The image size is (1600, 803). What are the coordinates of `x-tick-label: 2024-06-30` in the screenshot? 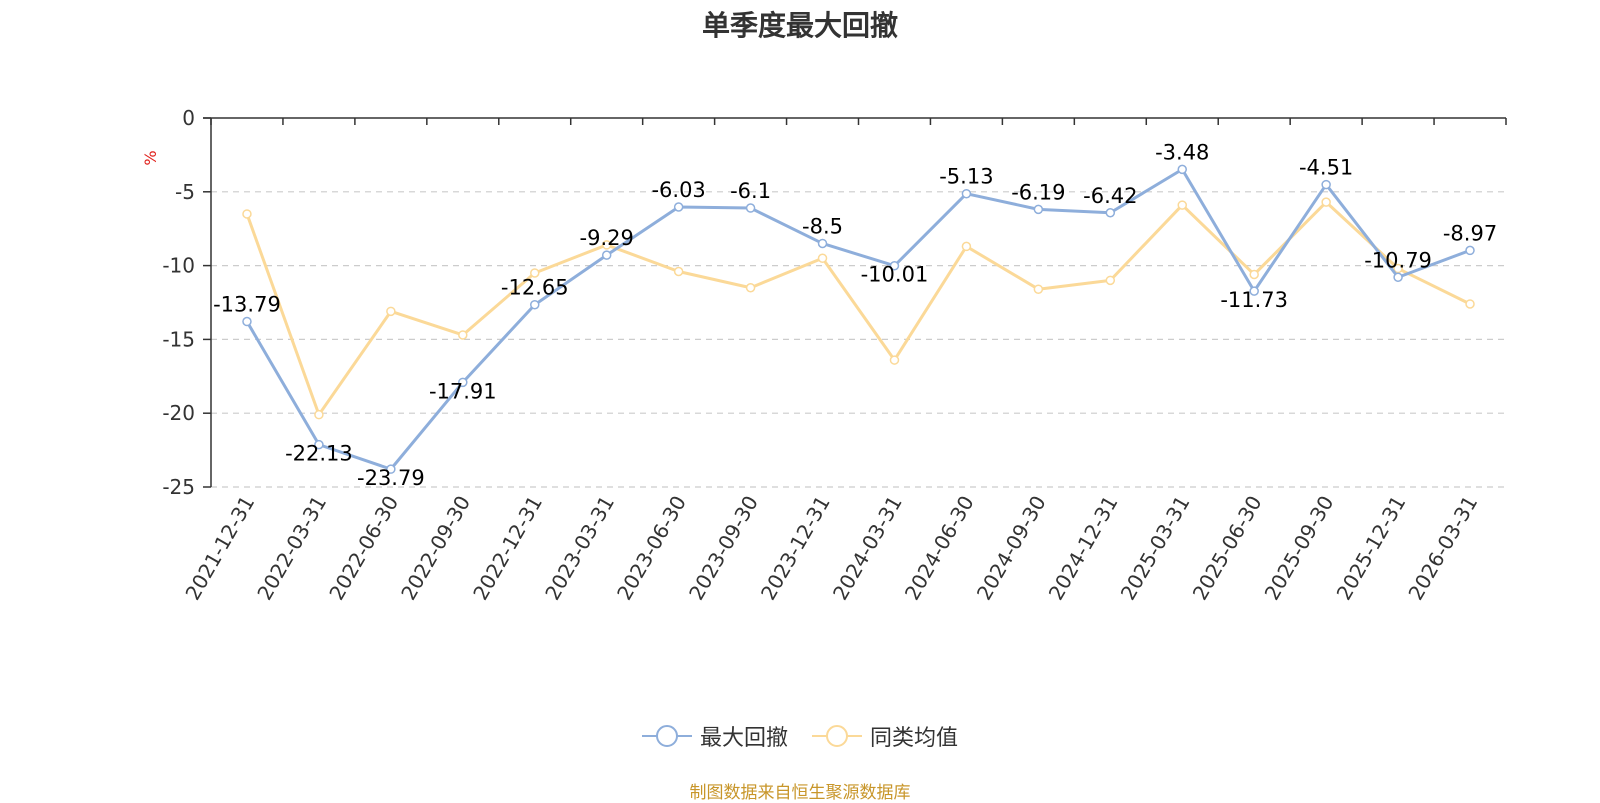 It's located at (939, 548).